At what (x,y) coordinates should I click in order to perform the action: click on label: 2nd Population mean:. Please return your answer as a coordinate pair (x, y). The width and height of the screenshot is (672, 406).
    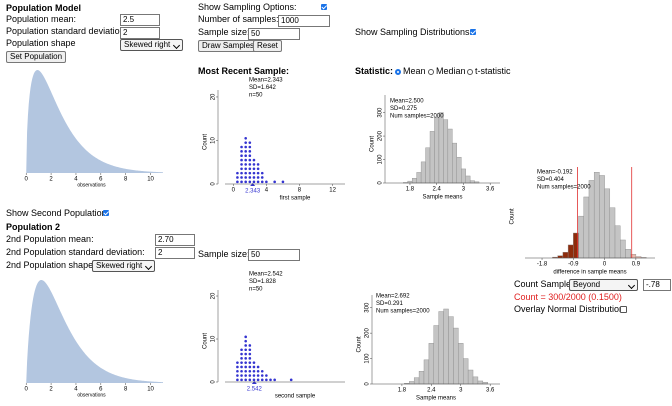
    Looking at the image, I should click on (50, 239).